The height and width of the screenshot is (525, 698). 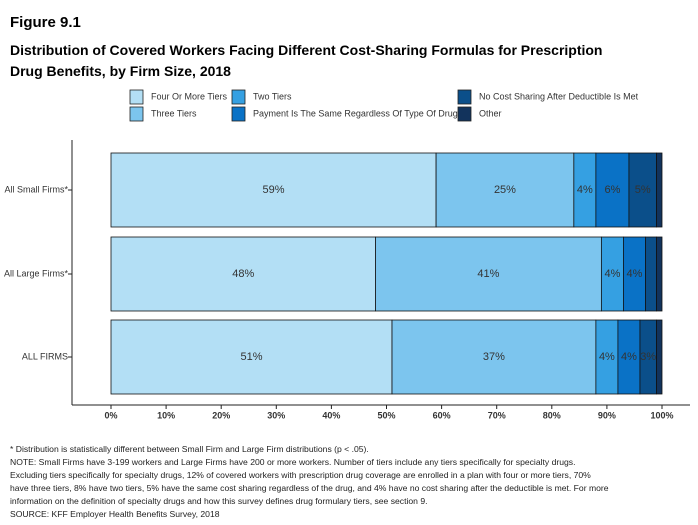 I want to click on x-tick-label: 80%, so click(x=552, y=415).